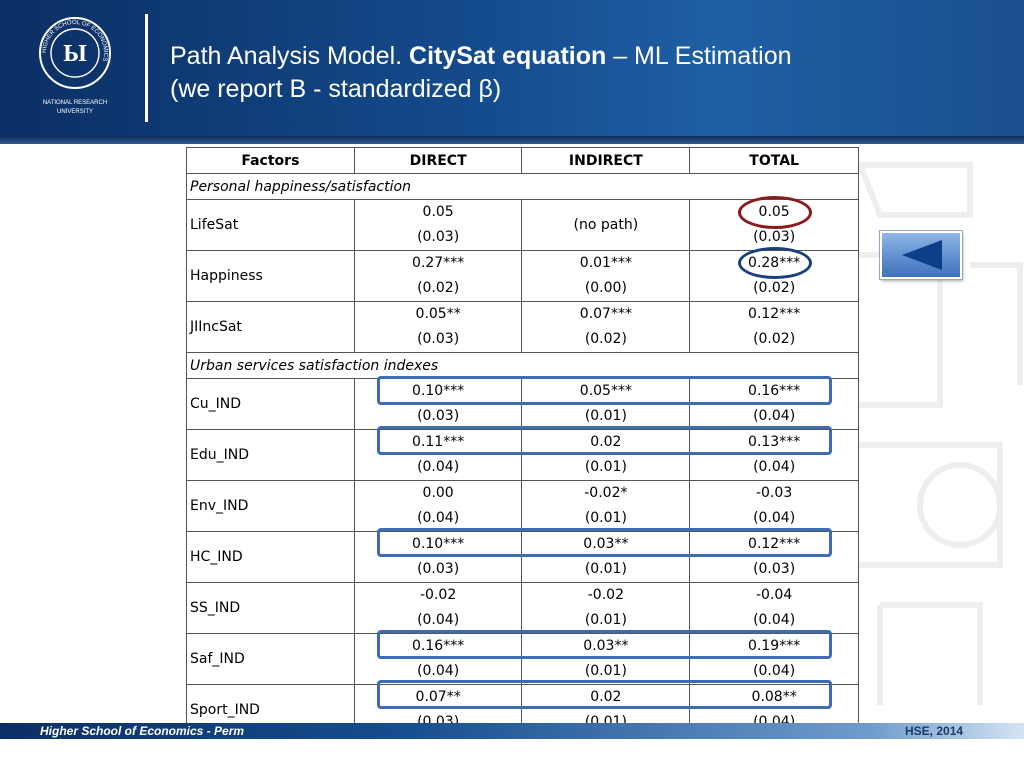 Image resolution: width=1024 pixels, height=768 pixels. What do you see at coordinates (146, 68) in the screenshot?
I see `header-divider` at bounding box center [146, 68].